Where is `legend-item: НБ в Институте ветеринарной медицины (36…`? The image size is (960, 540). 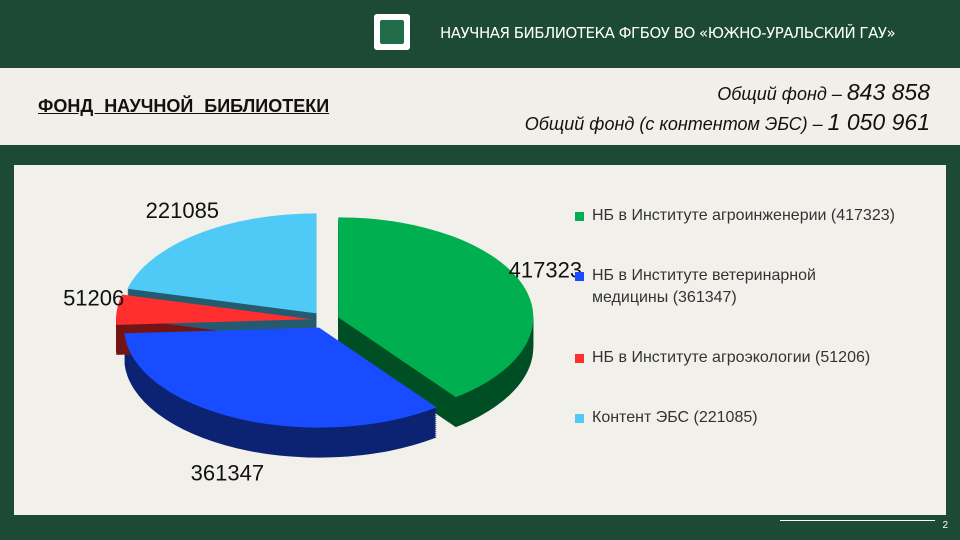 legend-item: НБ в Институте ветеринарной медицины (36… is located at coordinates (735, 287).